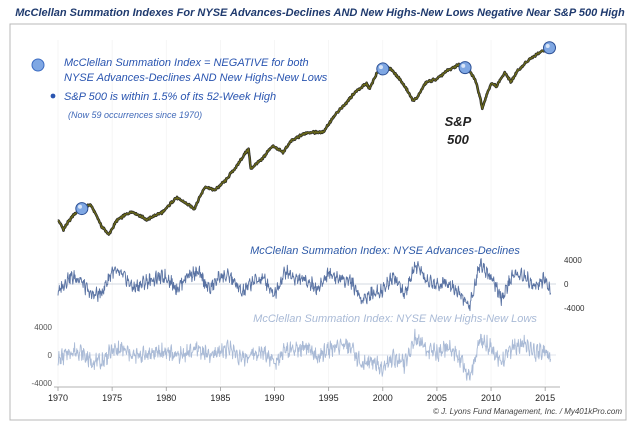 The width and height of the screenshot is (640, 434). What do you see at coordinates (50, 355) in the screenshot?
I see `nhnl-ytick: 0` at bounding box center [50, 355].